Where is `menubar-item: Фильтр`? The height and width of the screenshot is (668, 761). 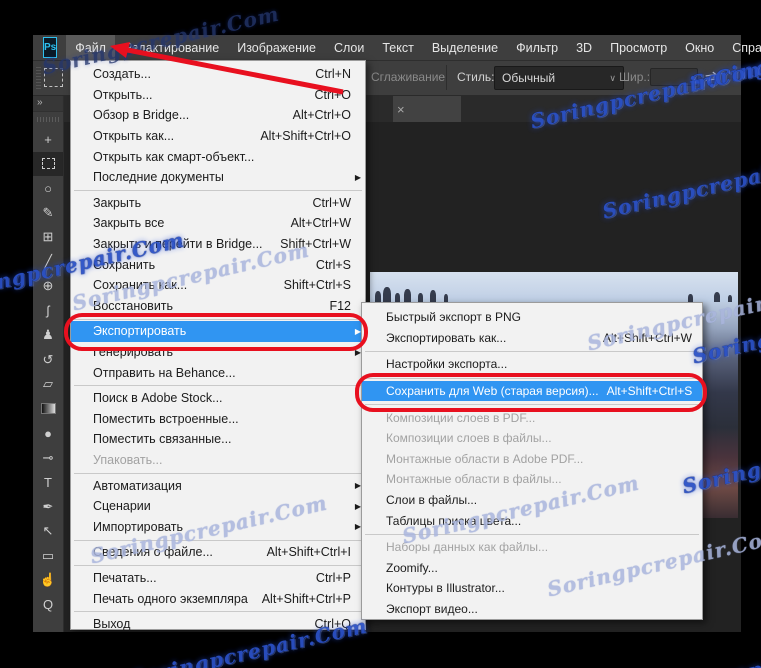
menubar-item: Фильтр is located at coordinates (537, 47).